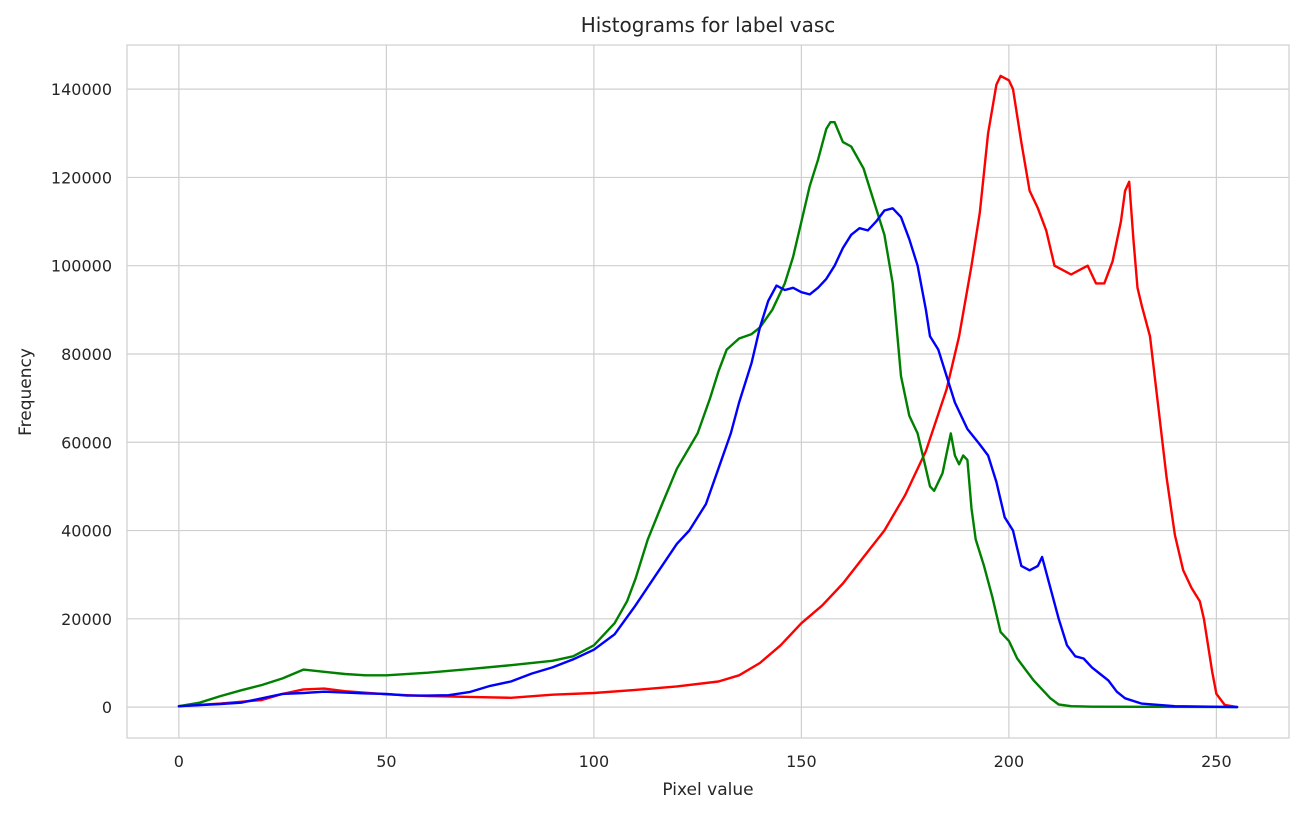 This screenshot has width=1304, height=814. Describe the element at coordinates (26, 392) in the screenshot. I see `y-axis-title: Frequency` at that location.